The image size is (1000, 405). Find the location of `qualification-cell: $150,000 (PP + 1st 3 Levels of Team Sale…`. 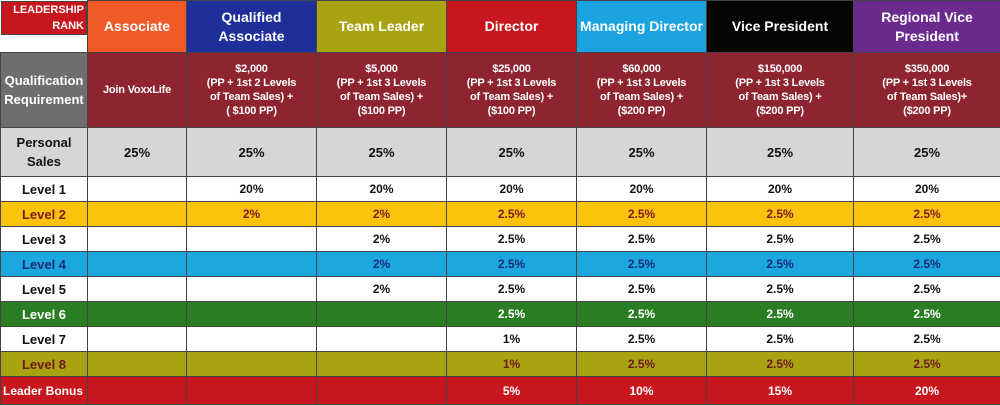

qualification-cell: $150,000 (PP + 1st 3 Levels of Team Sale… is located at coordinates (780, 90).